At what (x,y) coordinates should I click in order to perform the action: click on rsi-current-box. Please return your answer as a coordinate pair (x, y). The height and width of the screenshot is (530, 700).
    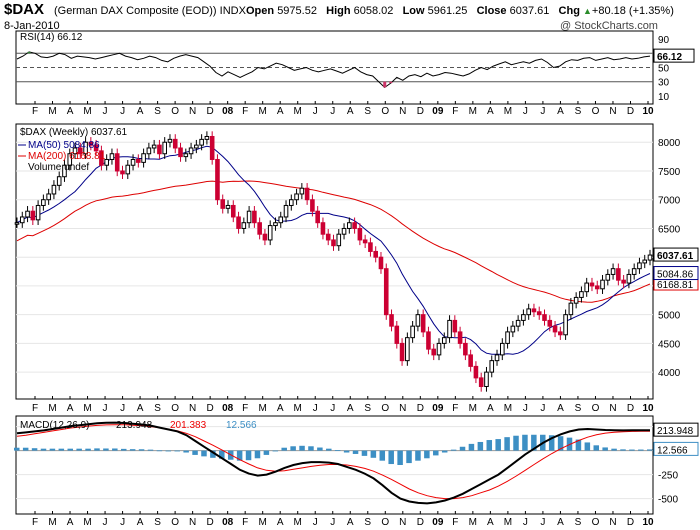
    Looking at the image, I should click on (674, 55).